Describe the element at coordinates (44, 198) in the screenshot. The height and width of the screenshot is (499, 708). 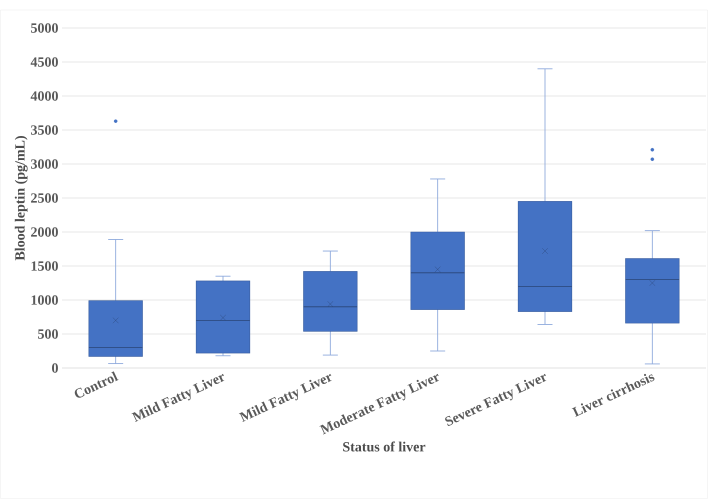
I see `y-tick-label: 2500` at that location.